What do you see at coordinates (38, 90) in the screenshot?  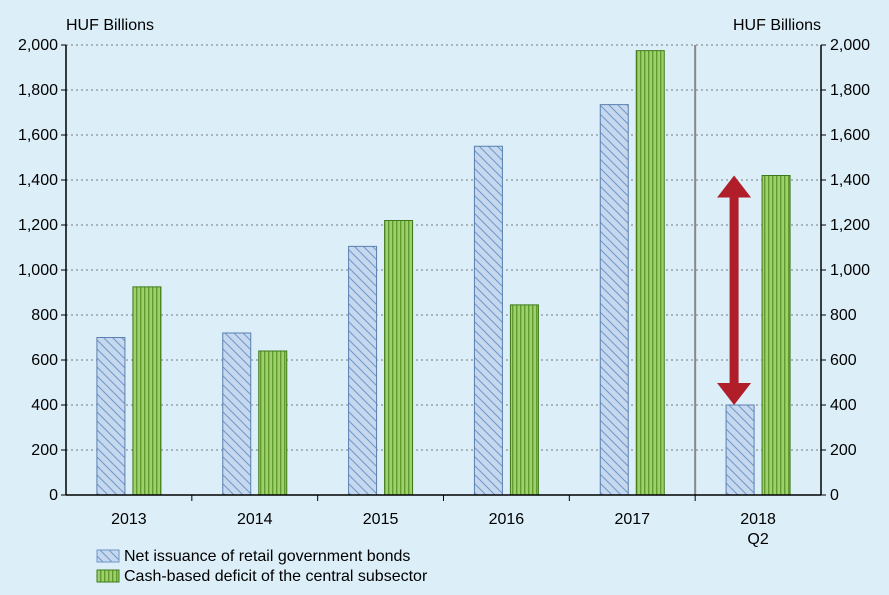 I see `y-tick-label-left: 1,800` at bounding box center [38, 90].